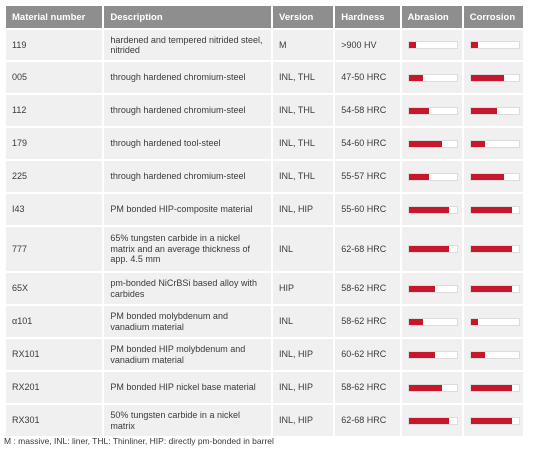 This screenshot has height=456, width=537. What do you see at coordinates (54, 45) in the screenshot?
I see `material-cell: 119` at bounding box center [54, 45].